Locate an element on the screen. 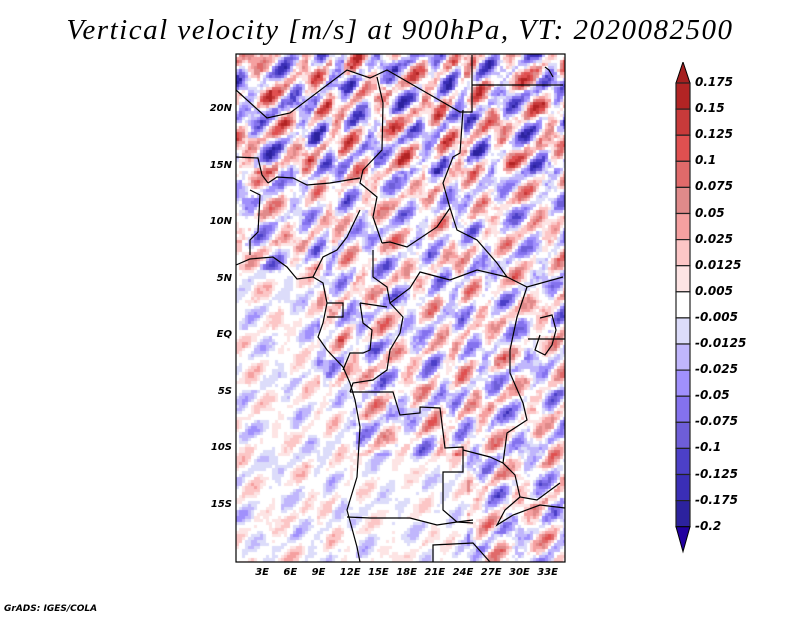 The width and height of the screenshot is (800, 618). colorbar-label: -0.2 is located at coordinates (708, 525).